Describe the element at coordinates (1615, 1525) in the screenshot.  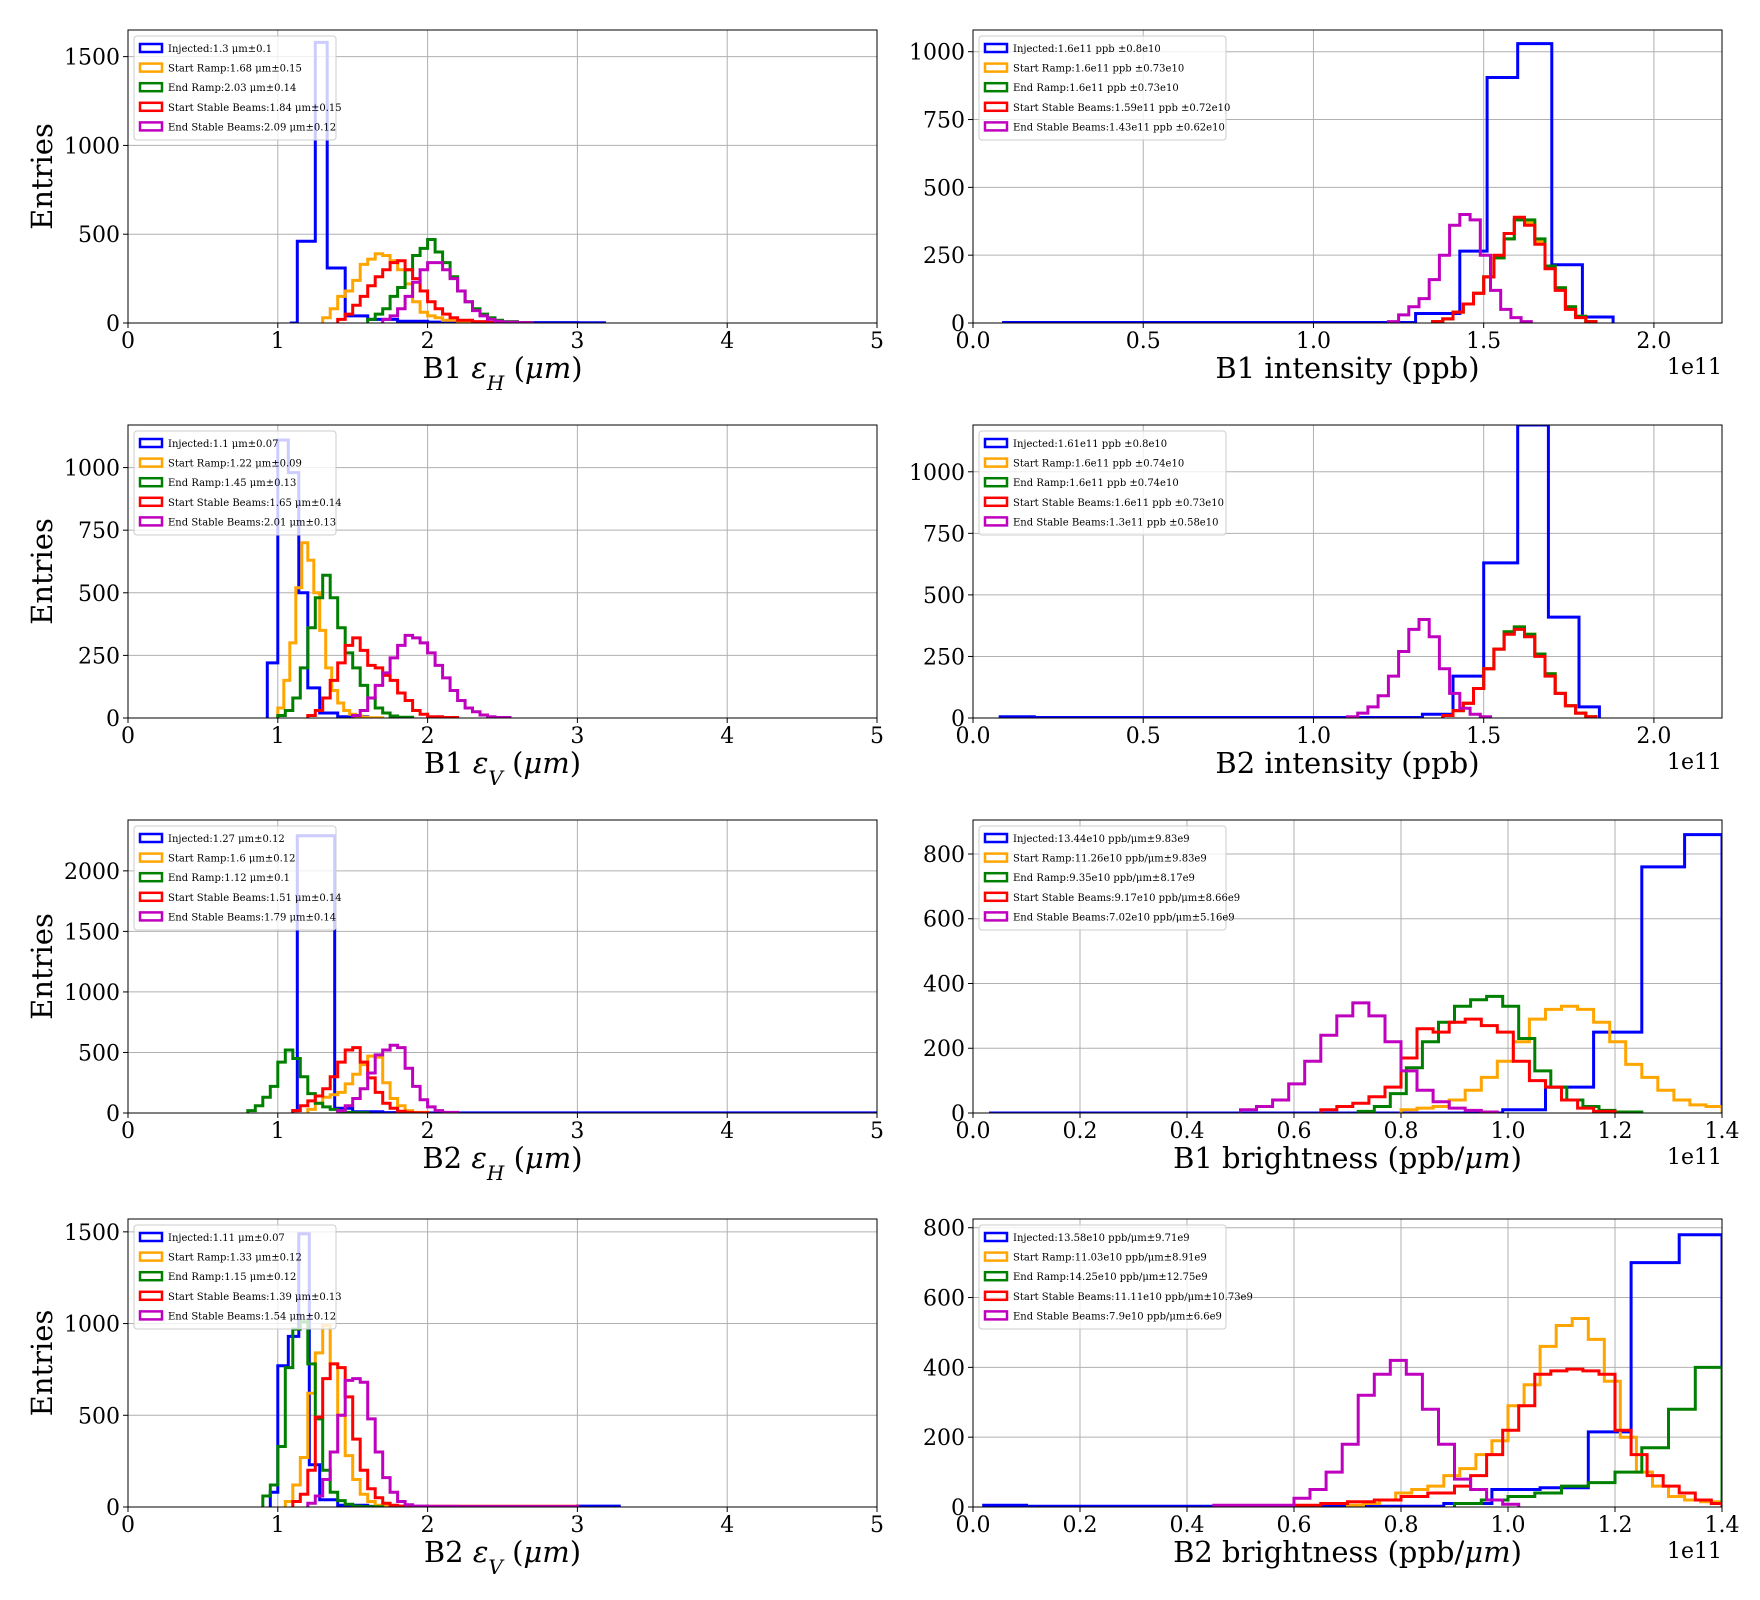
I see `x-tick-label: 1.2` at that location.